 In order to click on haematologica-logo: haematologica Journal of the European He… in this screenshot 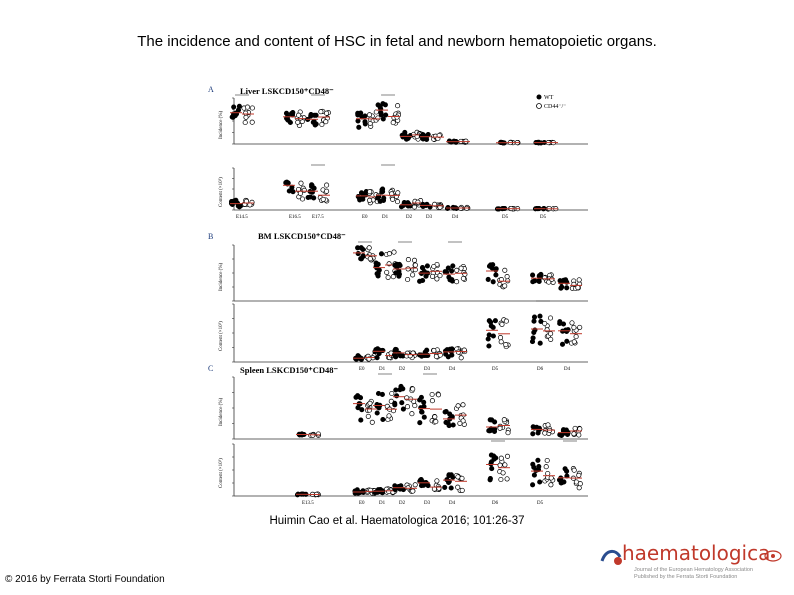, I will do `click(691, 562)`.